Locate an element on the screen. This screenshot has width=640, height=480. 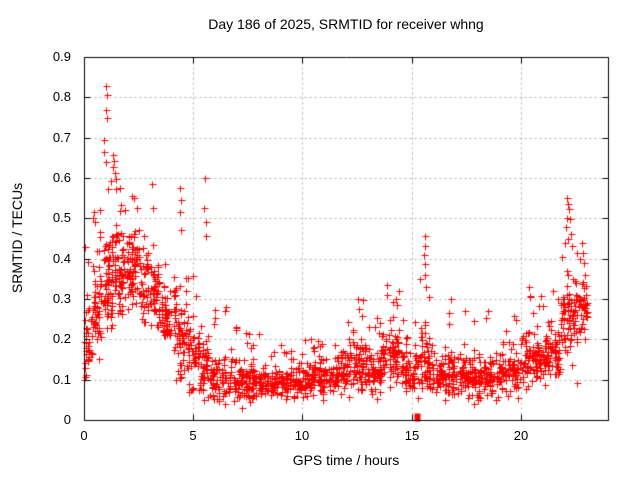
y-tick-label: 0.5 is located at coordinates (61, 217).